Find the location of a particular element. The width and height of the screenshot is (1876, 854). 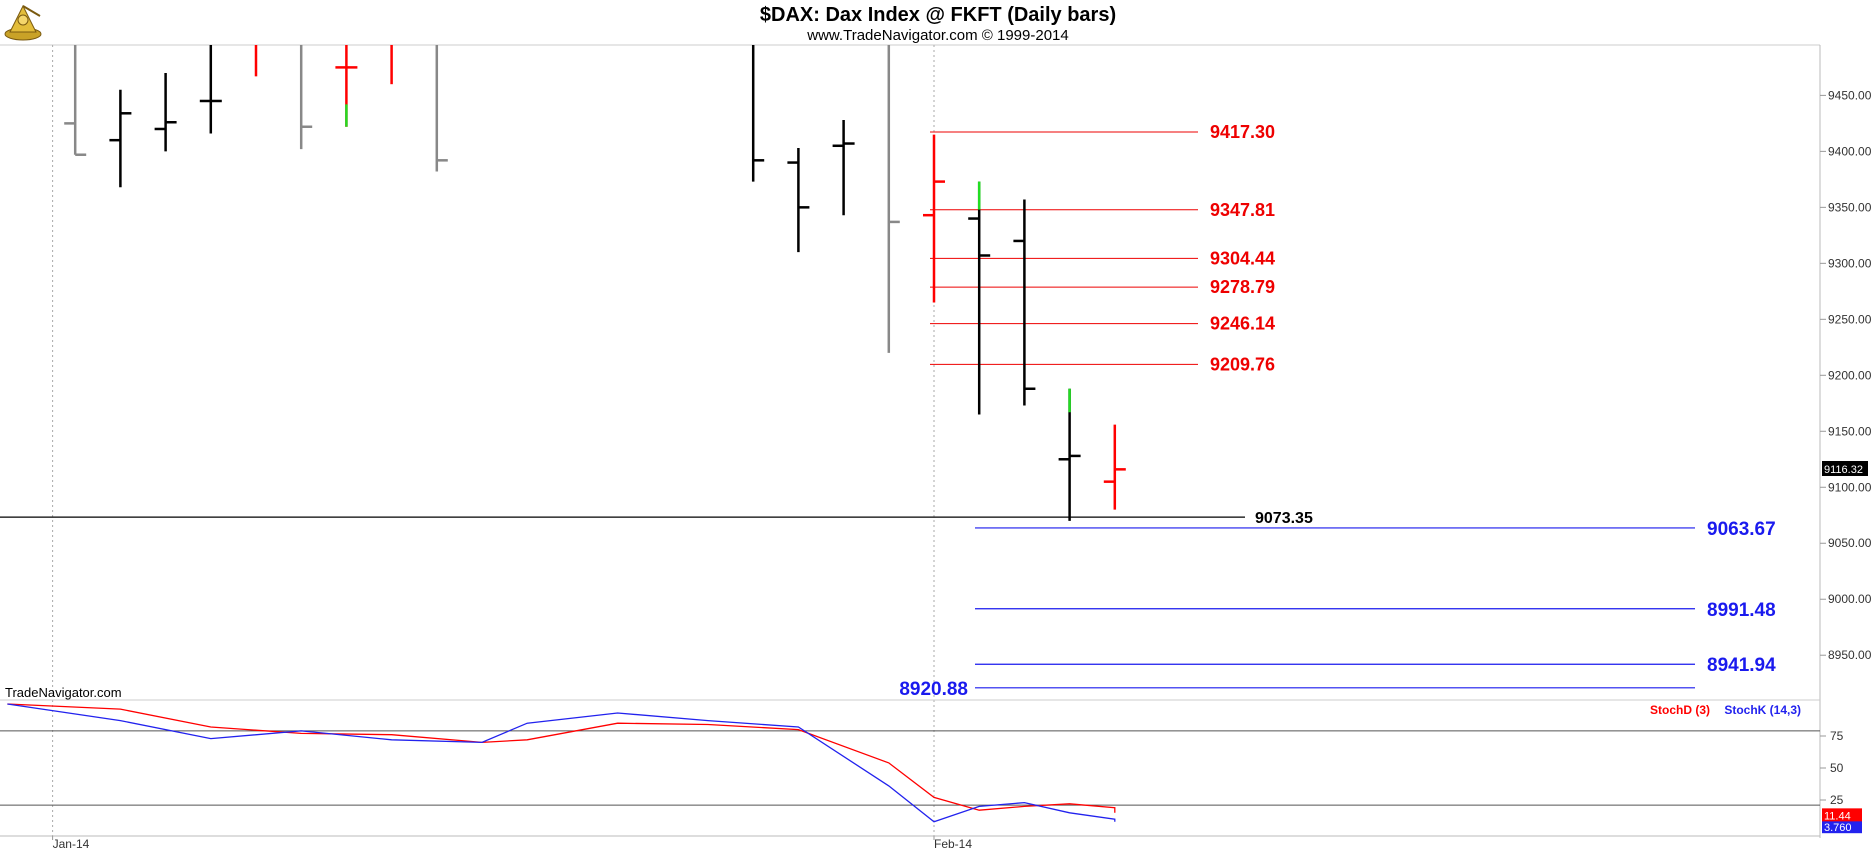

last-price-tag: 9116.32 is located at coordinates (1845, 468).